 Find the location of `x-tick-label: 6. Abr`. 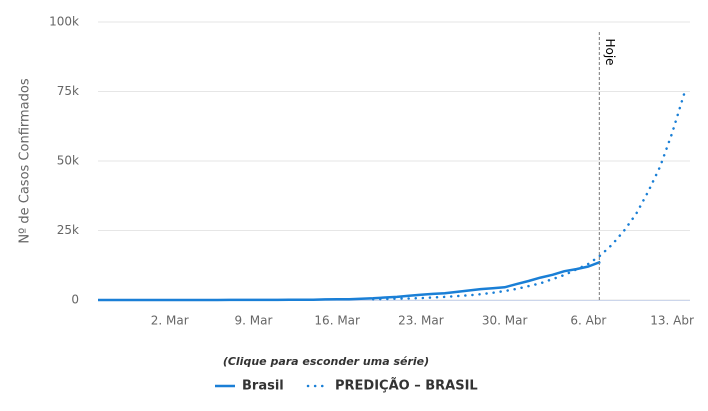

x-tick-label: 6. Abr is located at coordinates (588, 321).